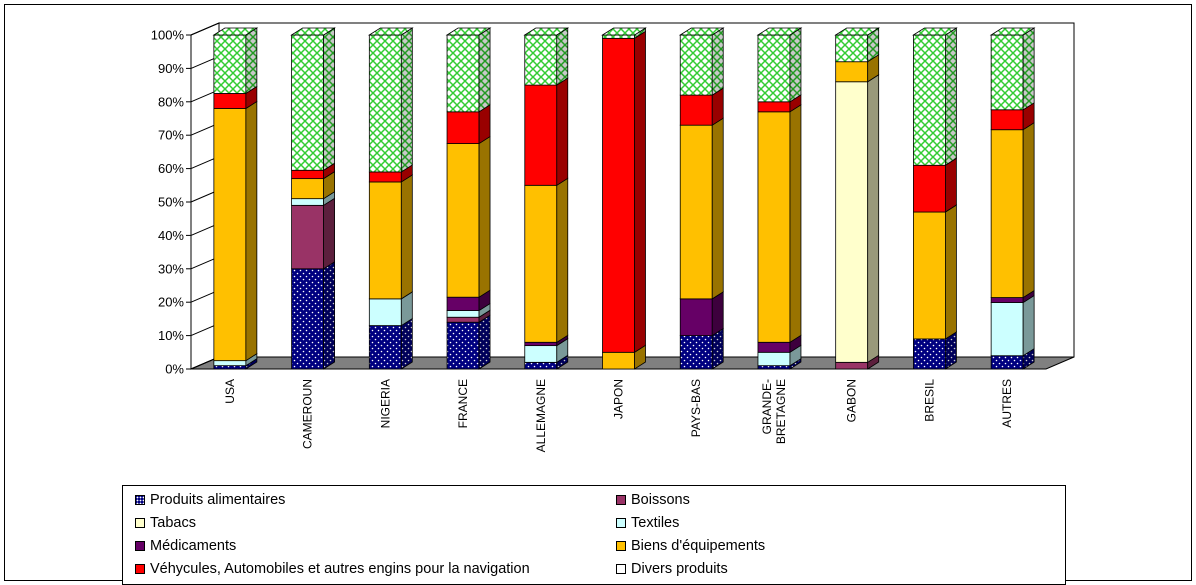 The height and width of the screenshot is (585, 1196). I want to click on x-tick-label: BRESIL, so click(929, 400).